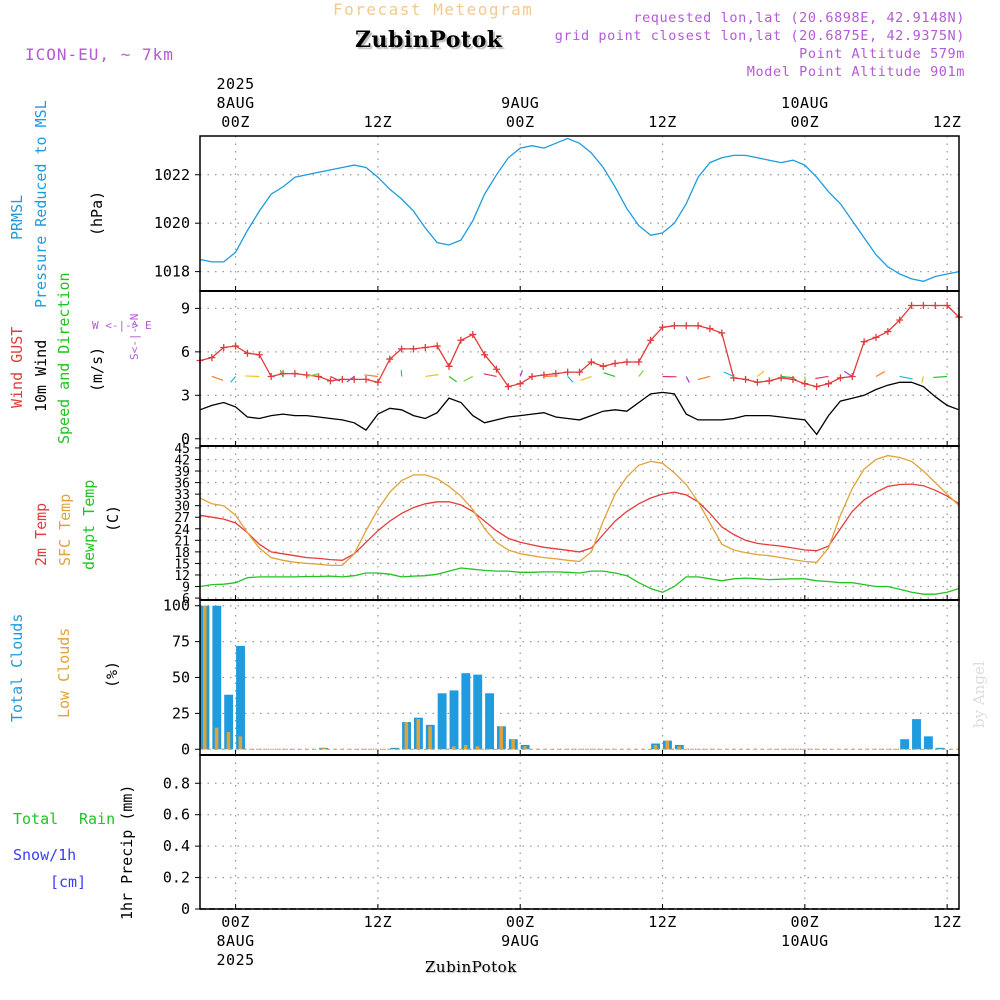 The height and width of the screenshot is (1000, 1000). I want to click on series-2m-temp, so click(579, 522).